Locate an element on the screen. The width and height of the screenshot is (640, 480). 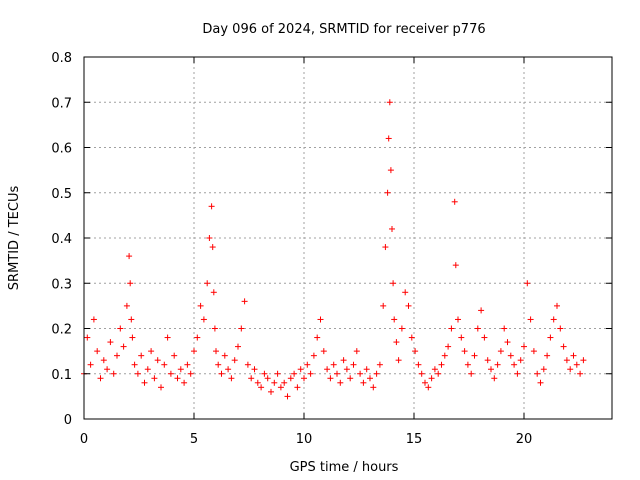
x-tick-label: 15 is located at coordinates (414, 439).